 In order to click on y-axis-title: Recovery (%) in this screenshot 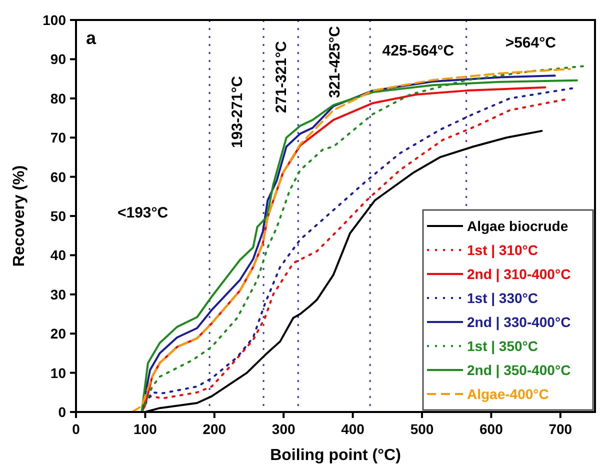, I will do `click(19, 216)`.